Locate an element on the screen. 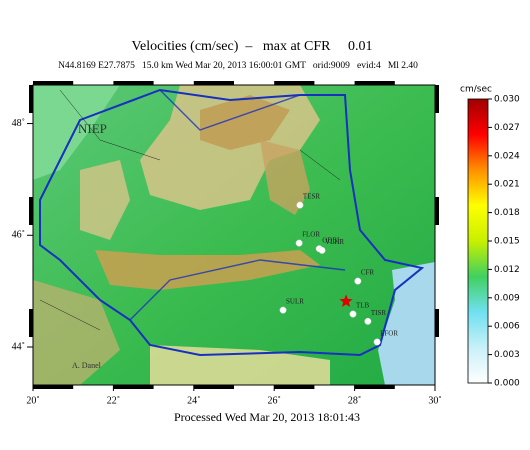  x-tick-label: 28˚ is located at coordinates (354, 400).